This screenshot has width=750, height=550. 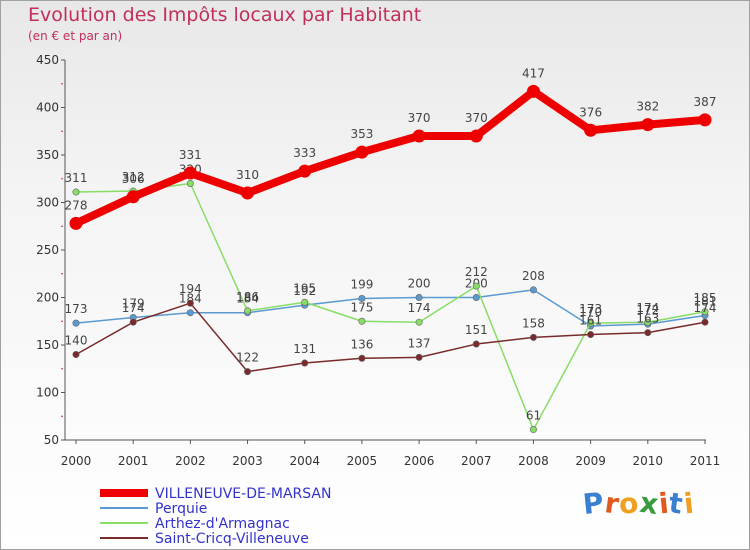 What do you see at coordinates (76, 178) in the screenshot?
I see `data-label: 311` at bounding box center [76, 178].